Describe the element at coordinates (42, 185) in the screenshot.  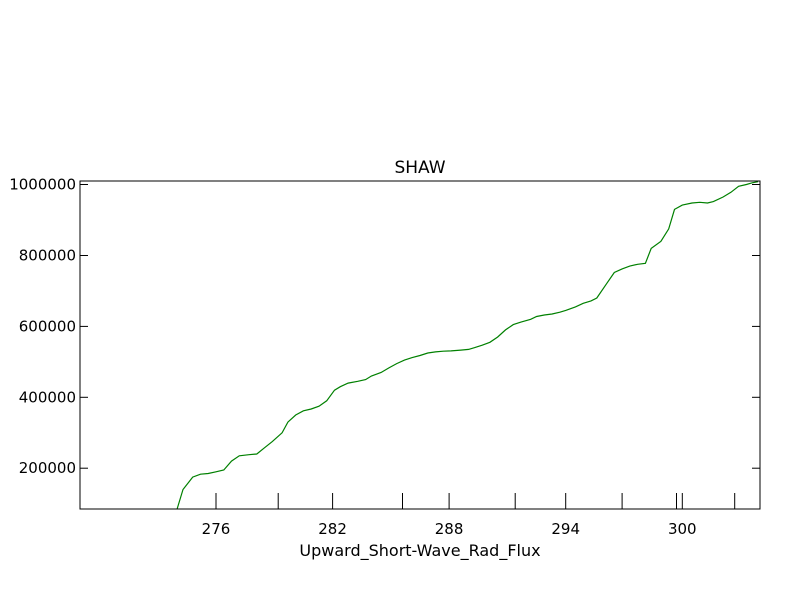
I see `y-tick-label: 1000000` at that location.